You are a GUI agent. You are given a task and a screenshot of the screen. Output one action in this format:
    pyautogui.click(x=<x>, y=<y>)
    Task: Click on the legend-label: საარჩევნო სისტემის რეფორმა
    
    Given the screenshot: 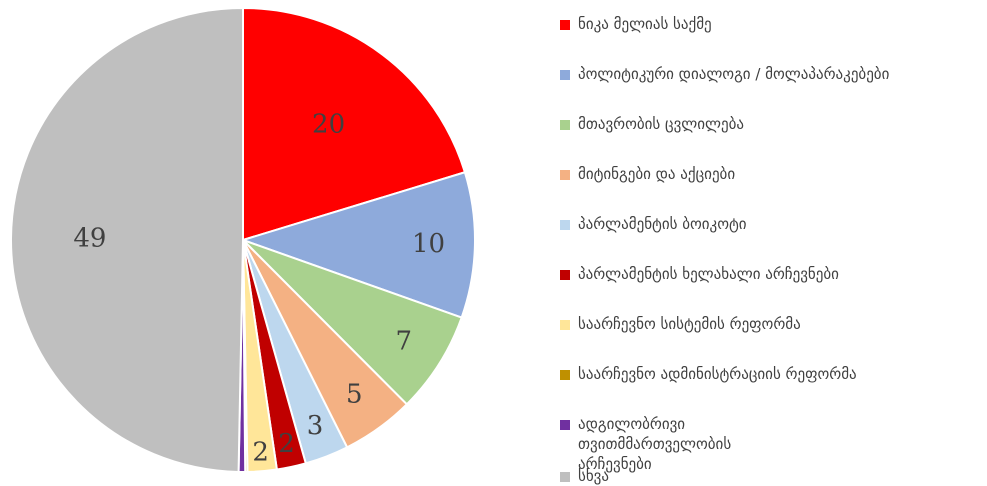 What is the action you would take?
    pyautogui.click(x=689, y=324)
    